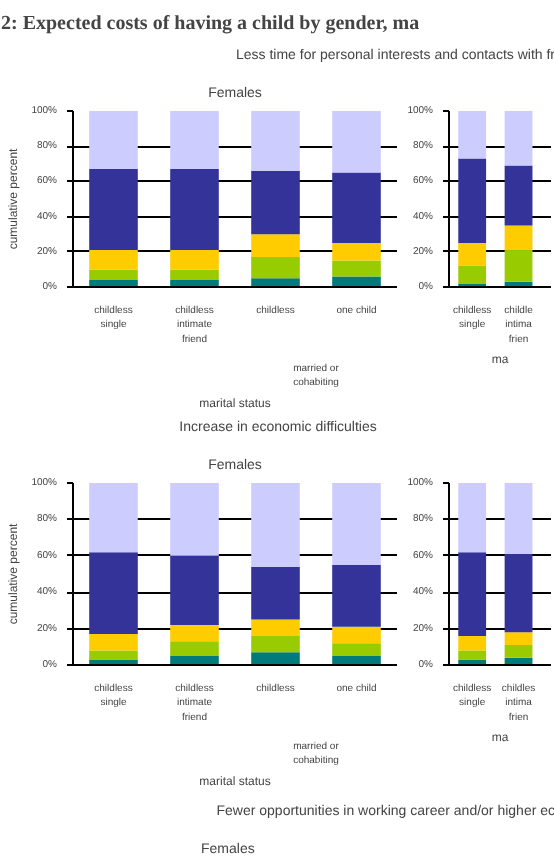 The width and height of the screenshot is (554, 866). I want to click on text: 2: Expected costs of having a child by gender, ma, so click(210, 24).